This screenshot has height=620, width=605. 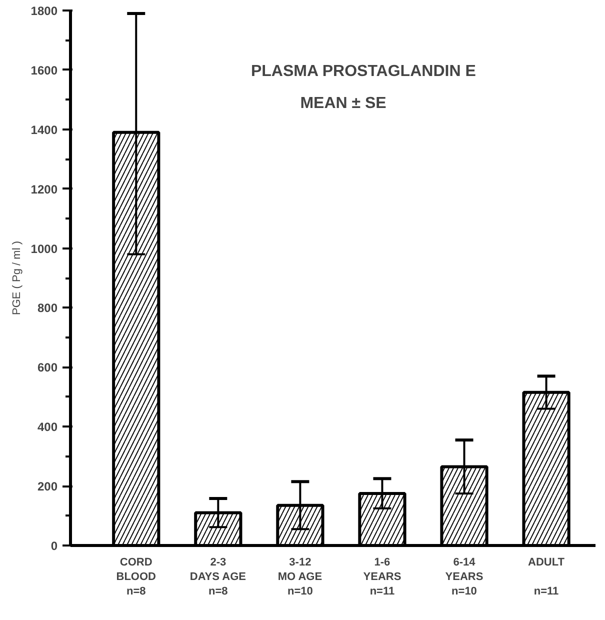 What do you see at coordinates (44, 189) in the screenshot?
I see `y-tick-label: 1200` at bounding box center [44, 189].